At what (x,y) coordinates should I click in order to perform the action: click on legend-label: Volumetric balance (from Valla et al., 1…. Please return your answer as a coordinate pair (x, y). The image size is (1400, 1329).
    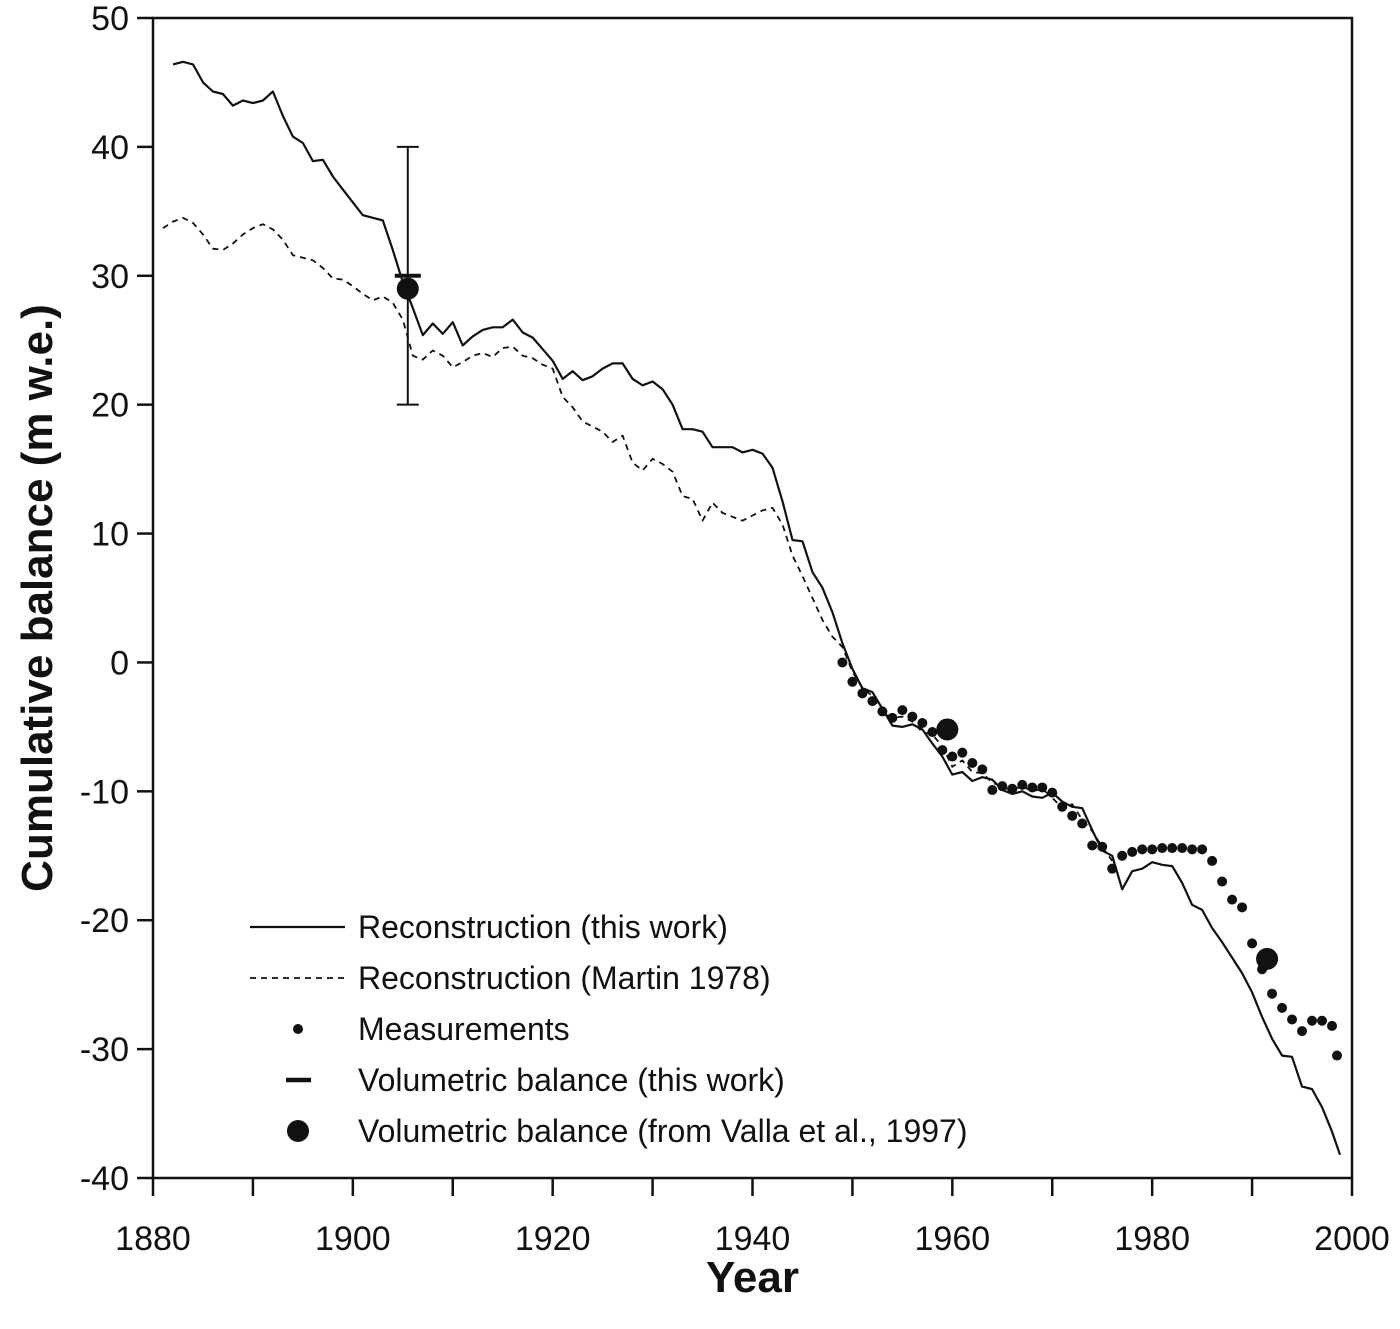
    Looking at the image, I should click on (662, 1131).